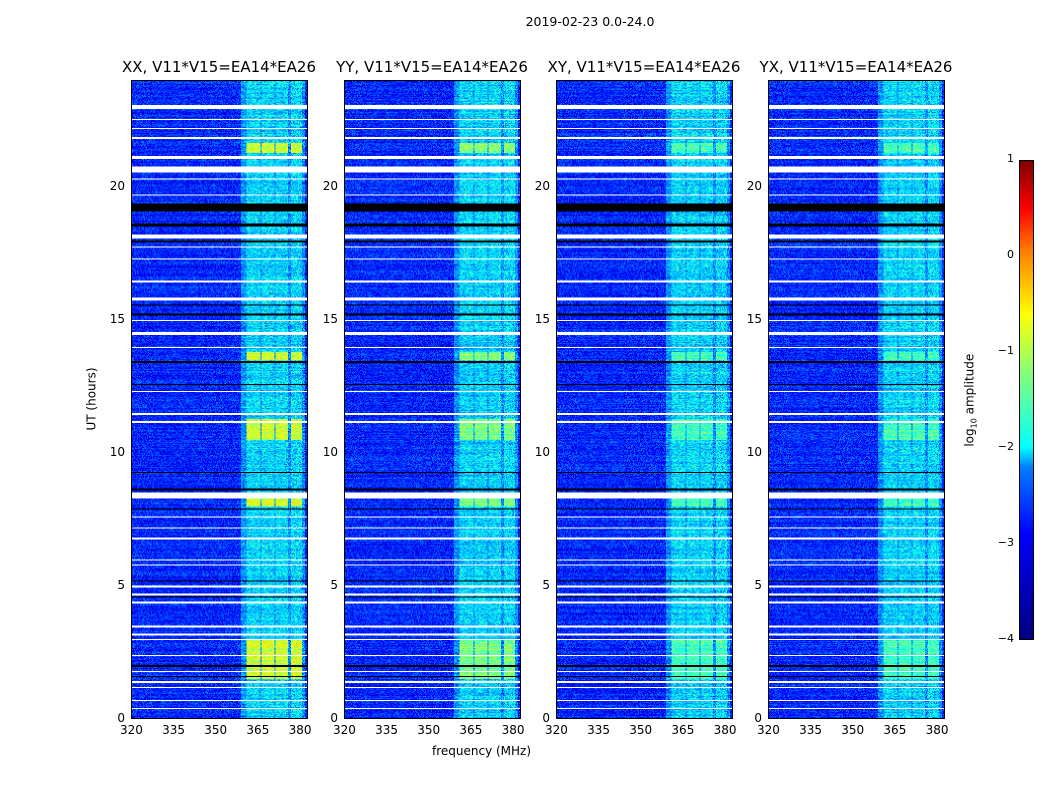 The height and width of the screenshot is (800, 1050). What do you see at coordinates (1026, 400) in the screenshot?
I see `colorbar` at bounding box center [1026, 400].